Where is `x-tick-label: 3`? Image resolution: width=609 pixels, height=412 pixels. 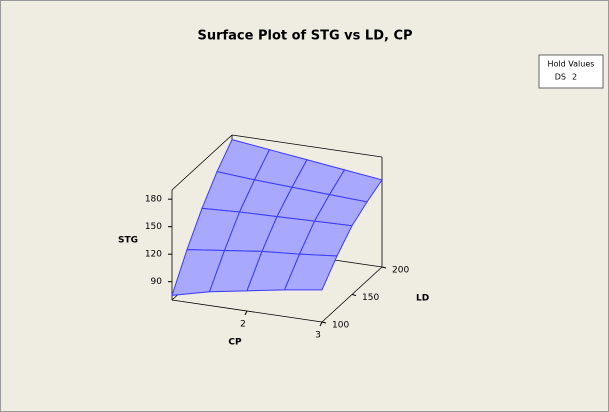
x-tick-label: 3 is located at coordinates (318, 336).